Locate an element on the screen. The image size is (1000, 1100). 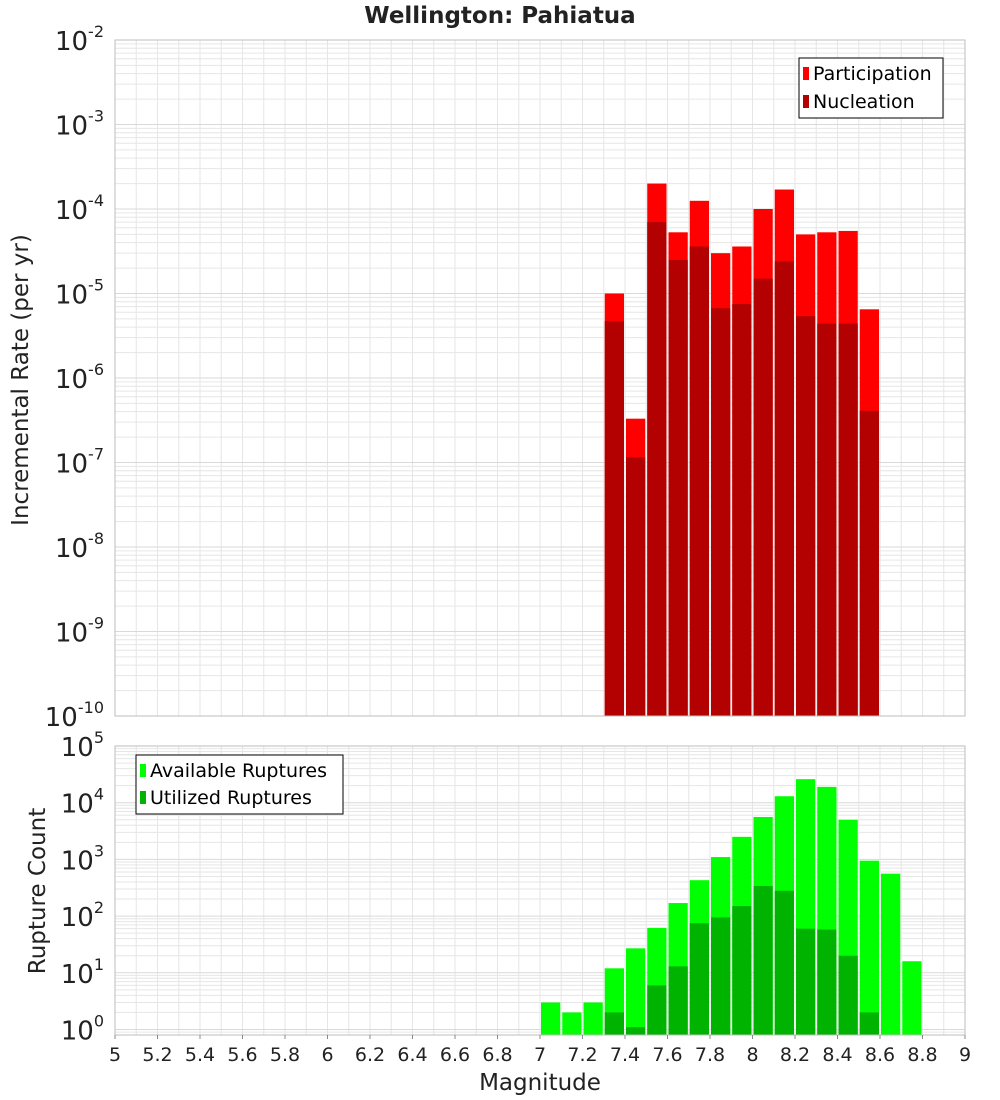
available-legend-label: Available Ruptures is located at coordinates (238, 771).